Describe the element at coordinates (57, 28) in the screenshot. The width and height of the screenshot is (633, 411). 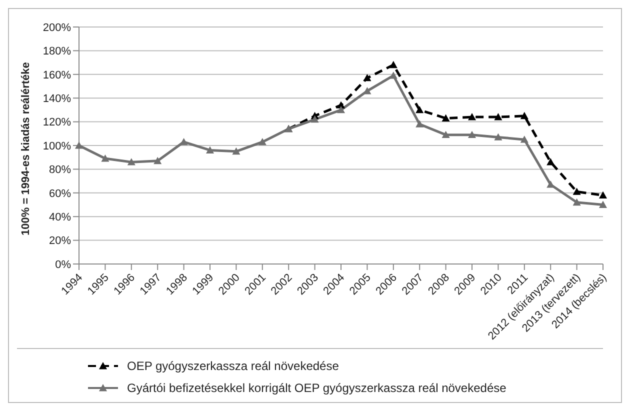
I see `y-tick-label: 200%` at that location.